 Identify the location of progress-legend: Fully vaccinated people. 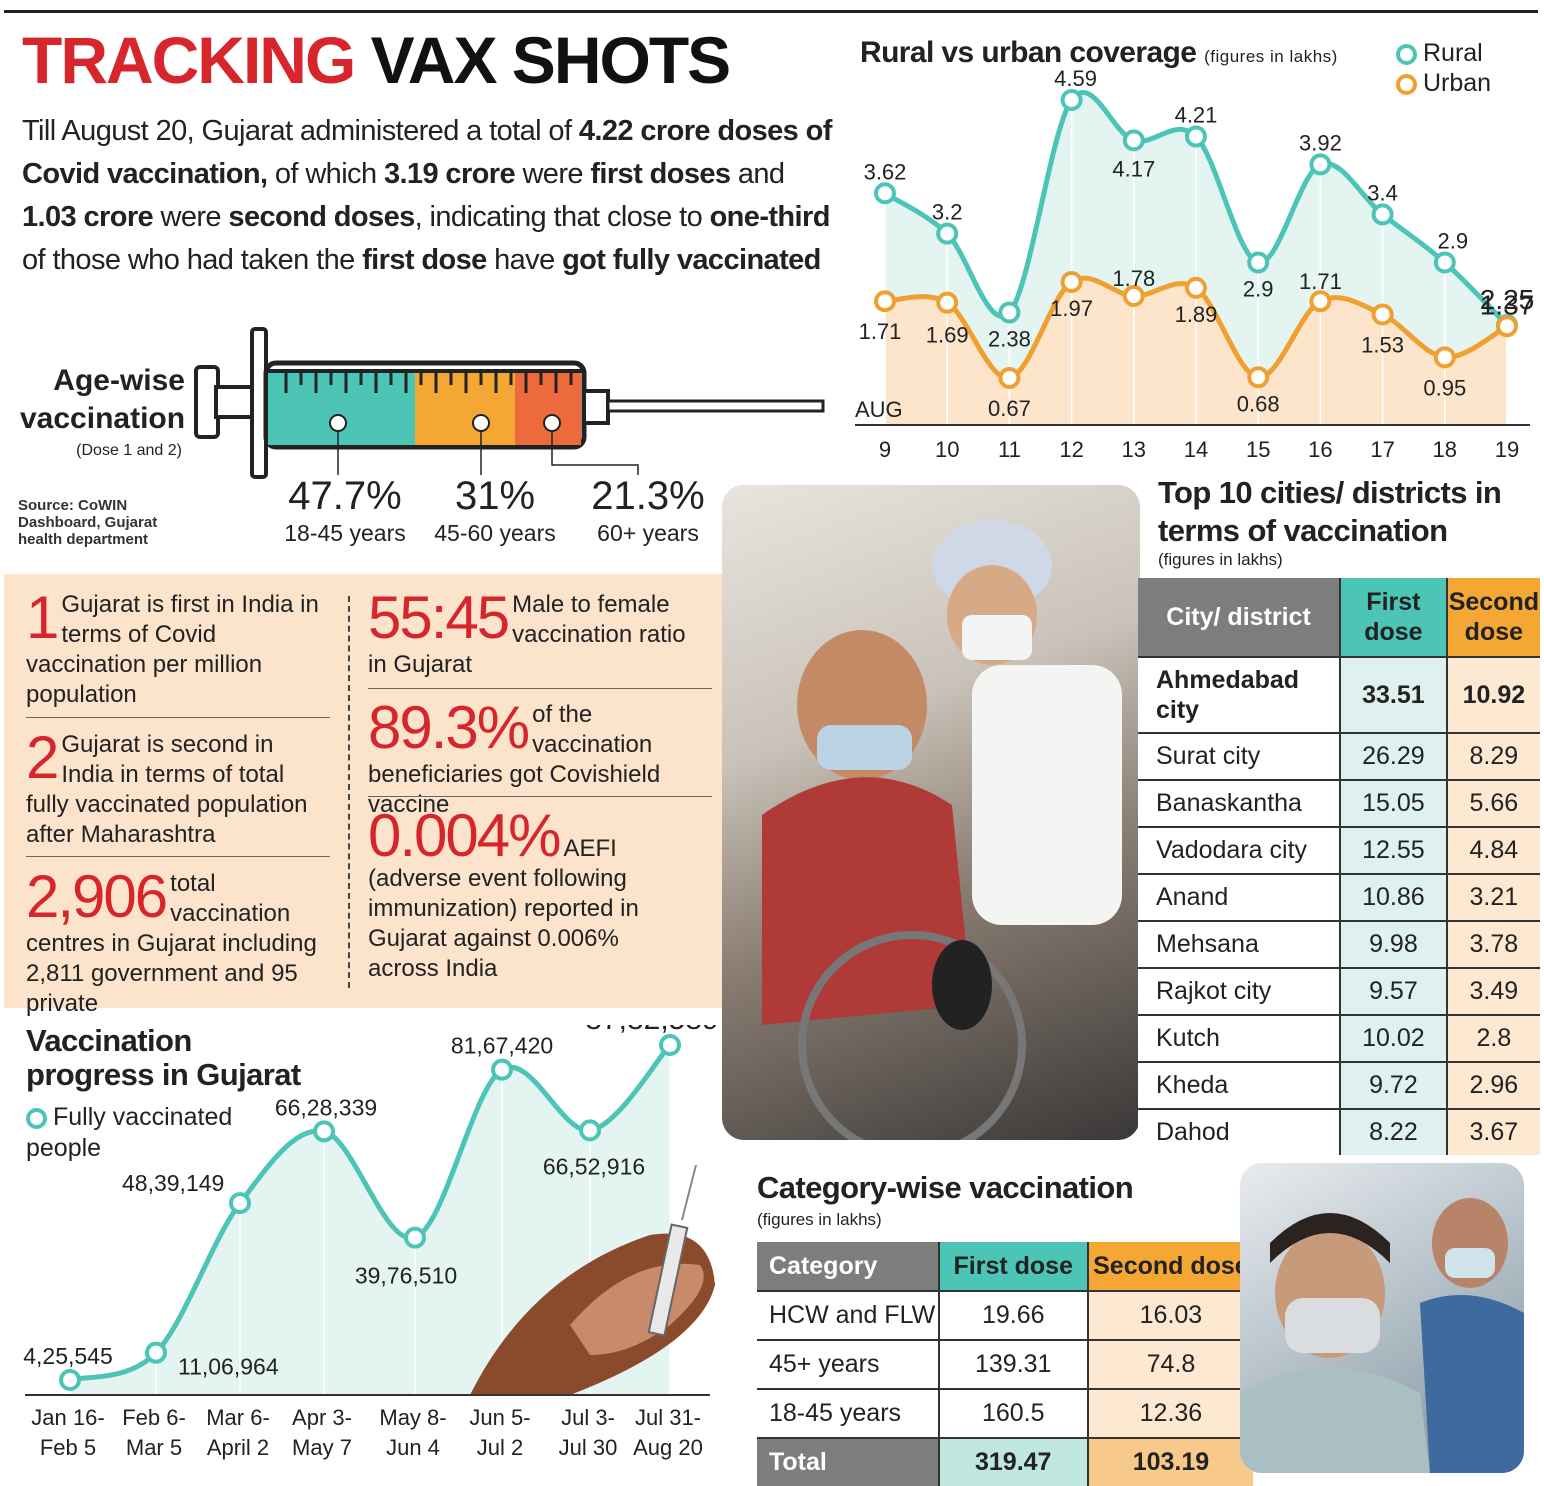
(131, 1133).